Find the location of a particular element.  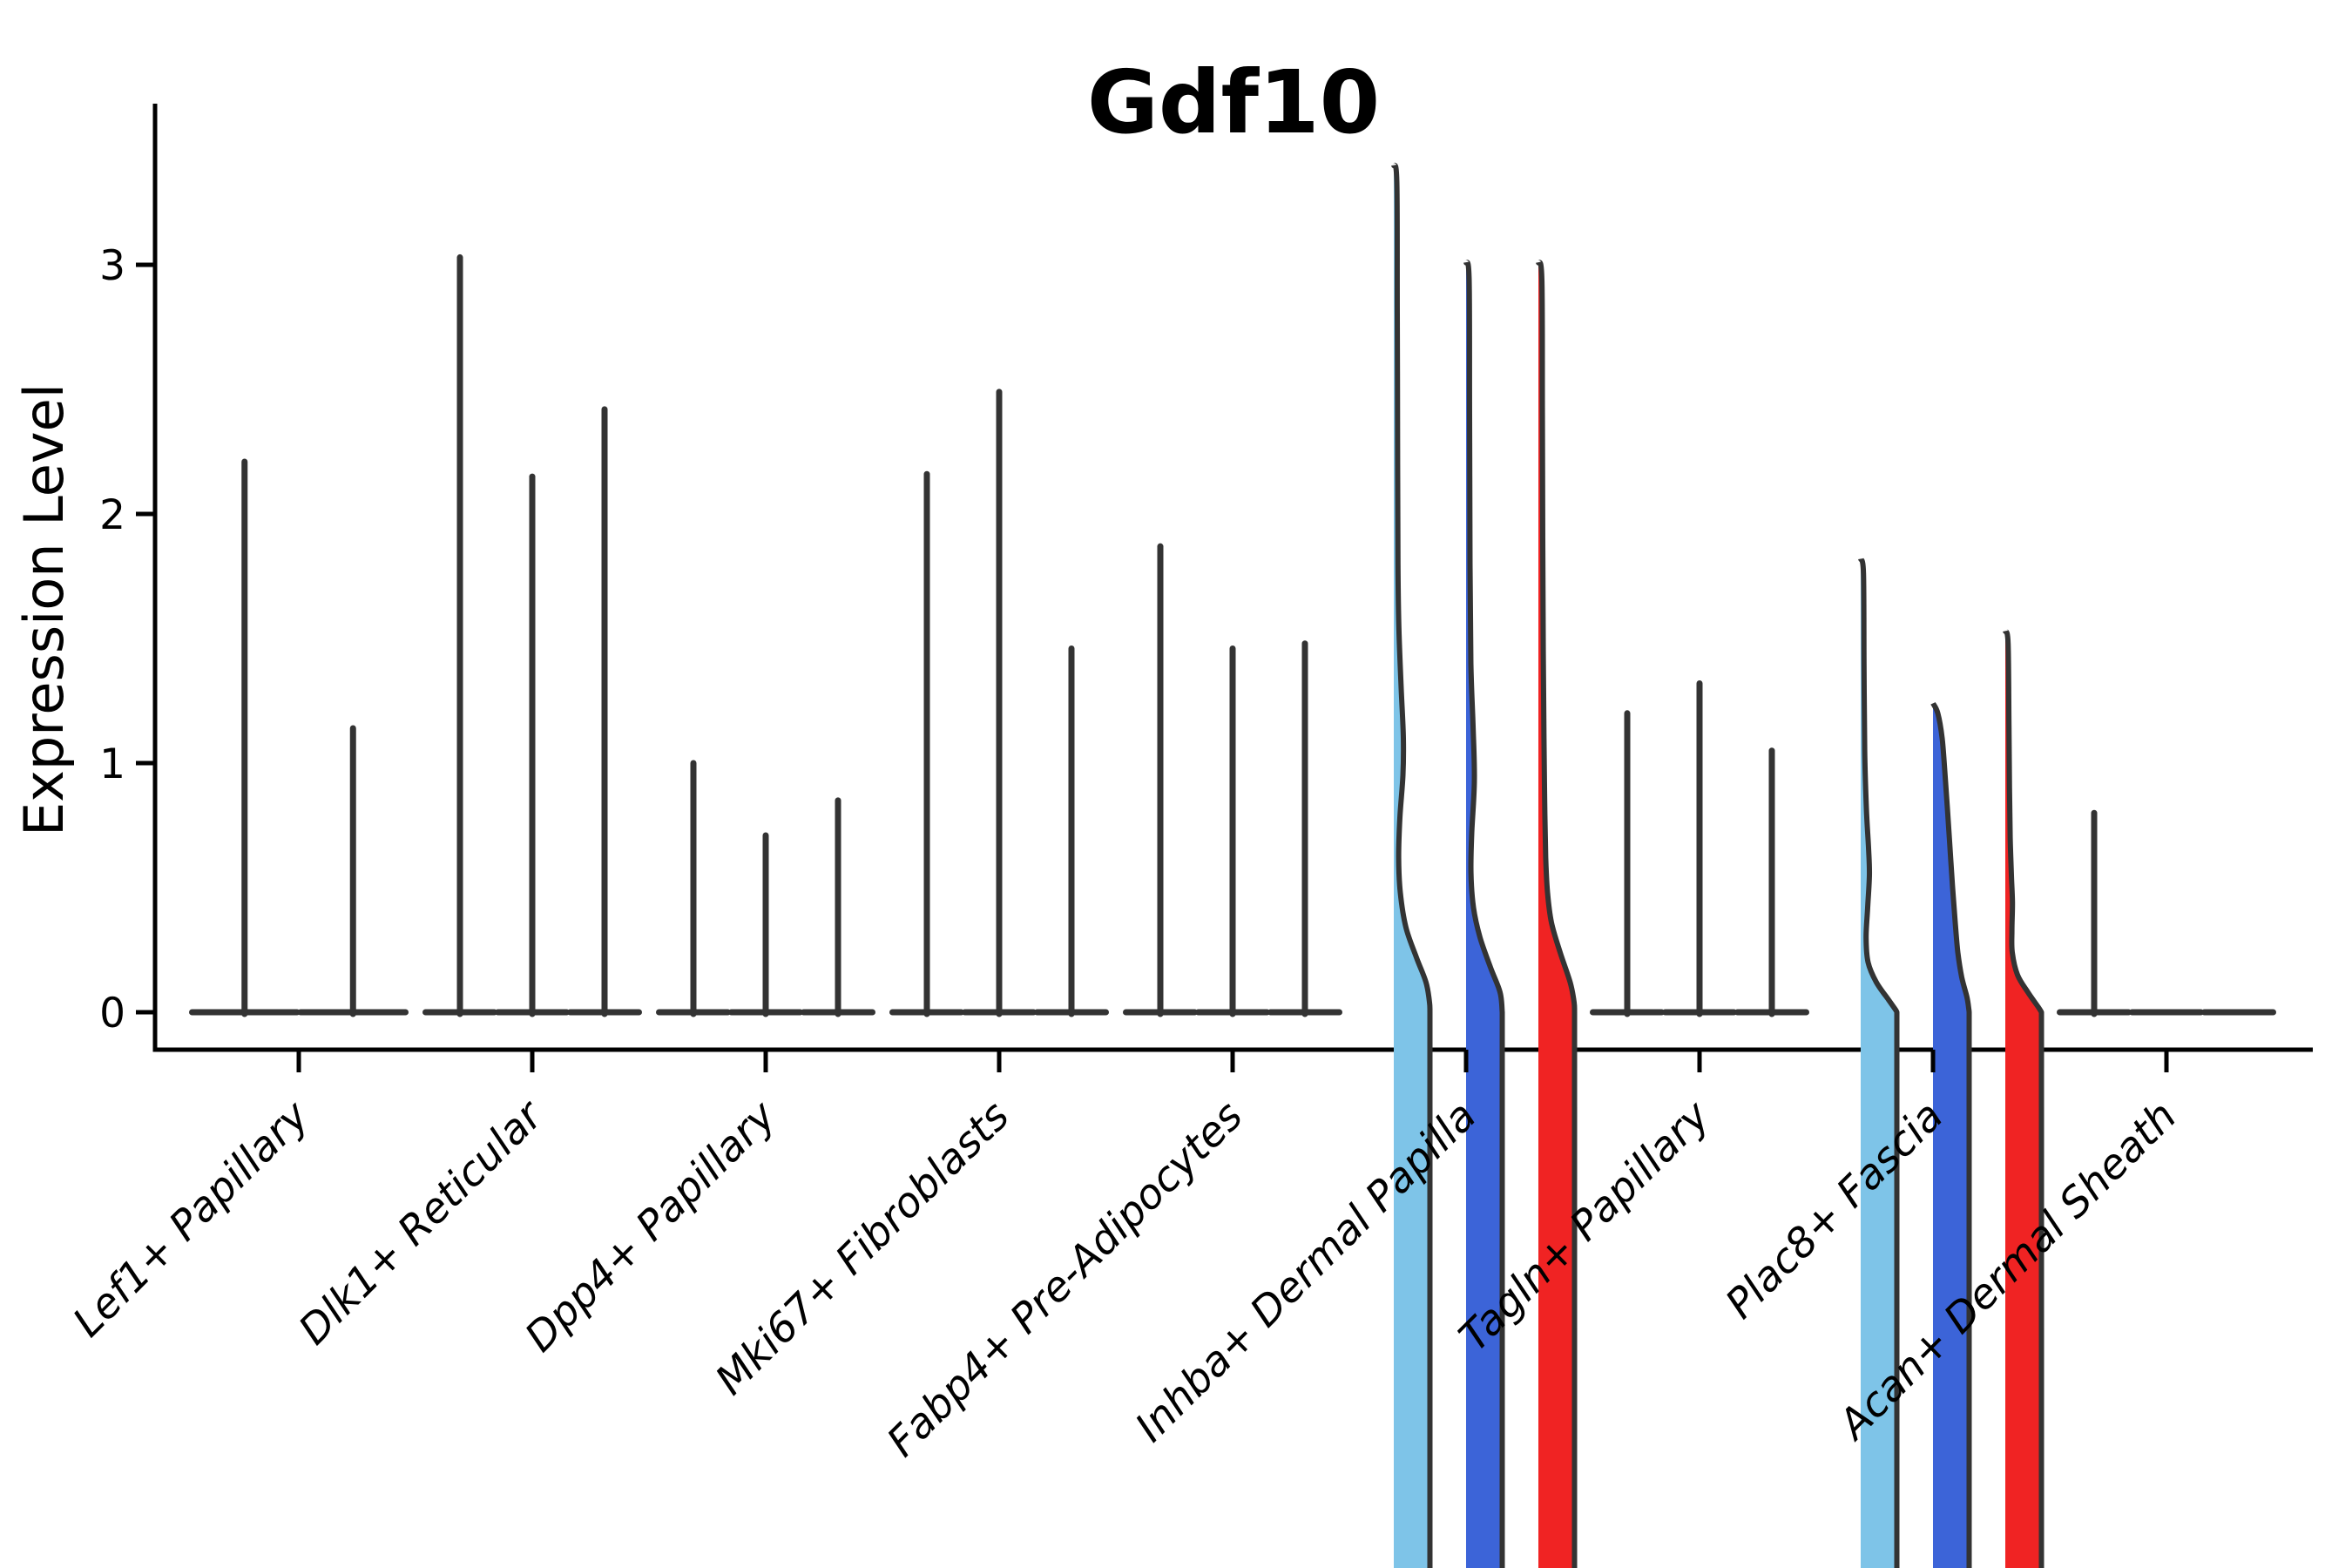

violin-inhba-dermal-papilla-blue is located at coordinates (1467, 915).